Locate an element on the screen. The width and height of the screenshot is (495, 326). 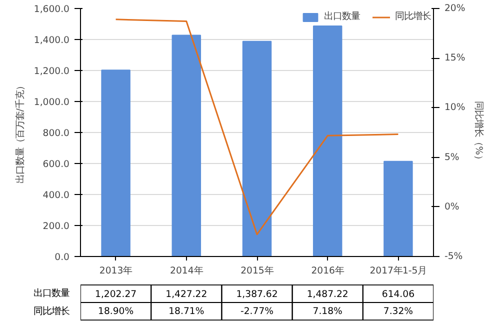
y2-tick-label: 10% is located at coordinates (455, 108).